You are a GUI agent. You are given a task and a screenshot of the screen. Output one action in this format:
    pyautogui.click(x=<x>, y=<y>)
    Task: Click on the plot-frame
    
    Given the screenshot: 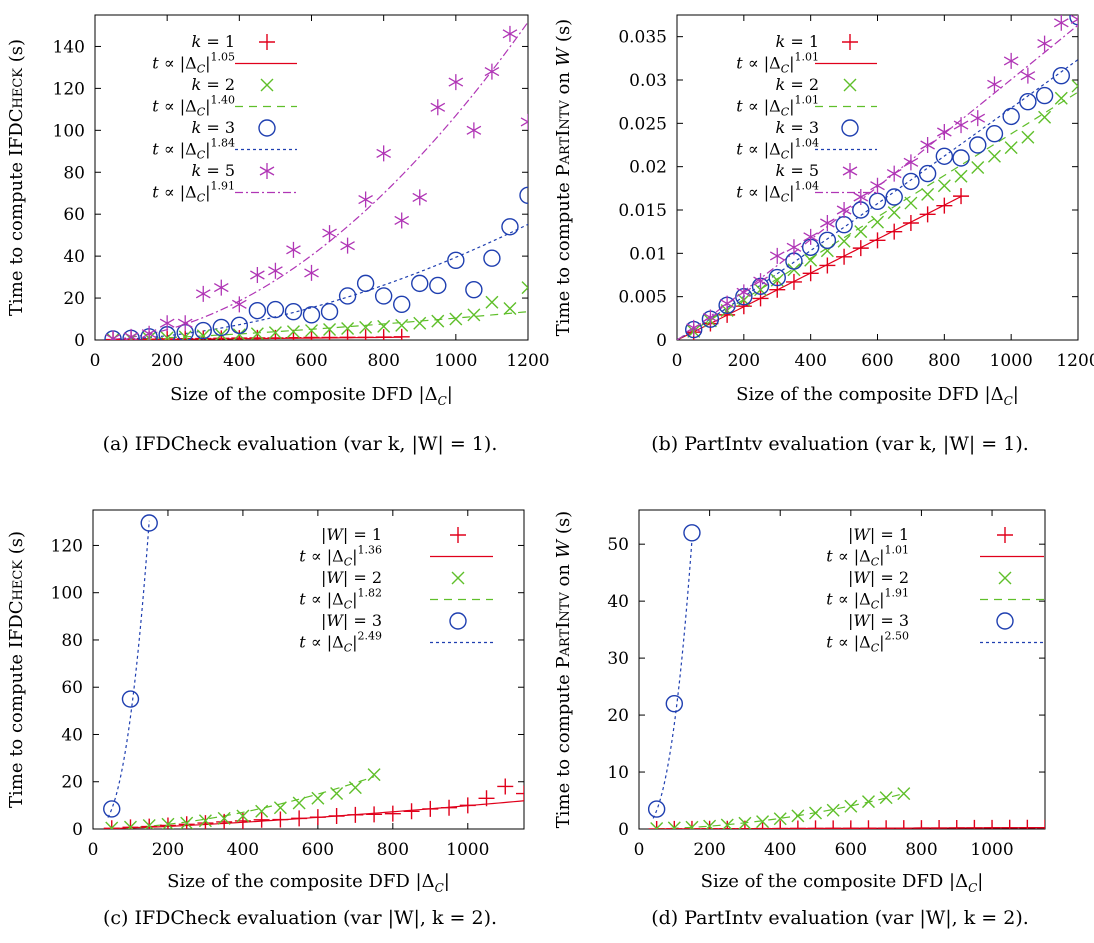 What is the action you would take?
    pyautogui.click(x=308, y=669)
    